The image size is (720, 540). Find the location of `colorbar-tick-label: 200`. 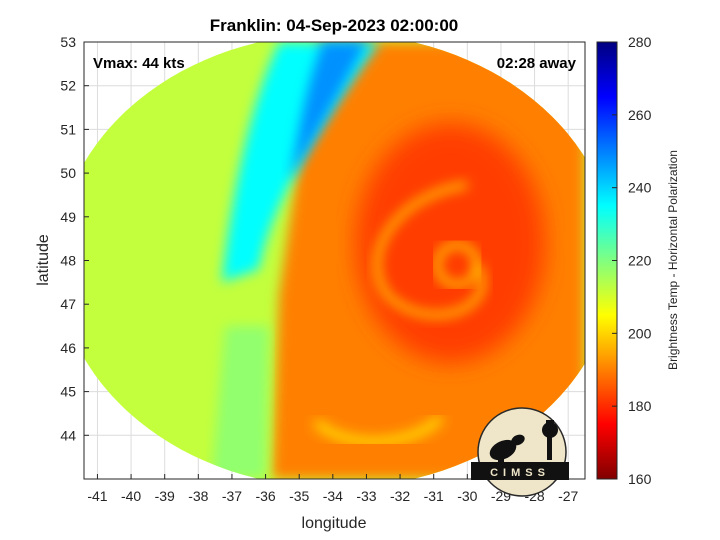

colorbar-tick-label: 200 is located at coordinates (640, 333).